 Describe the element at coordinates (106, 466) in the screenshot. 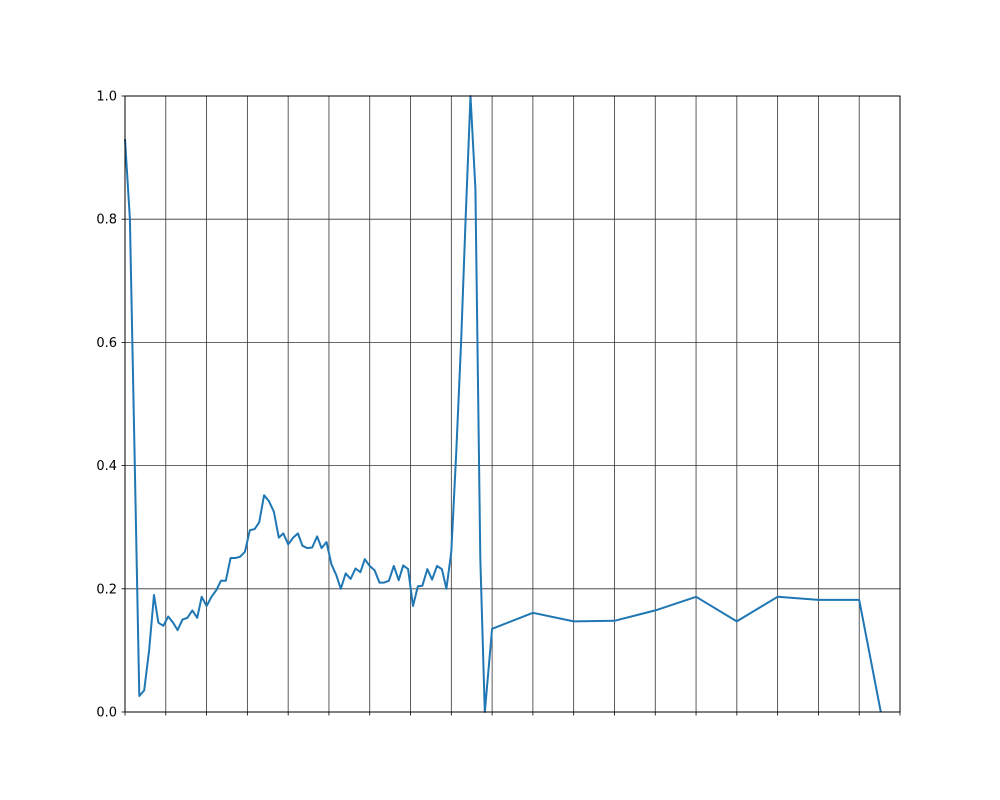

I see `y-tick-label: 0.4` at that location.